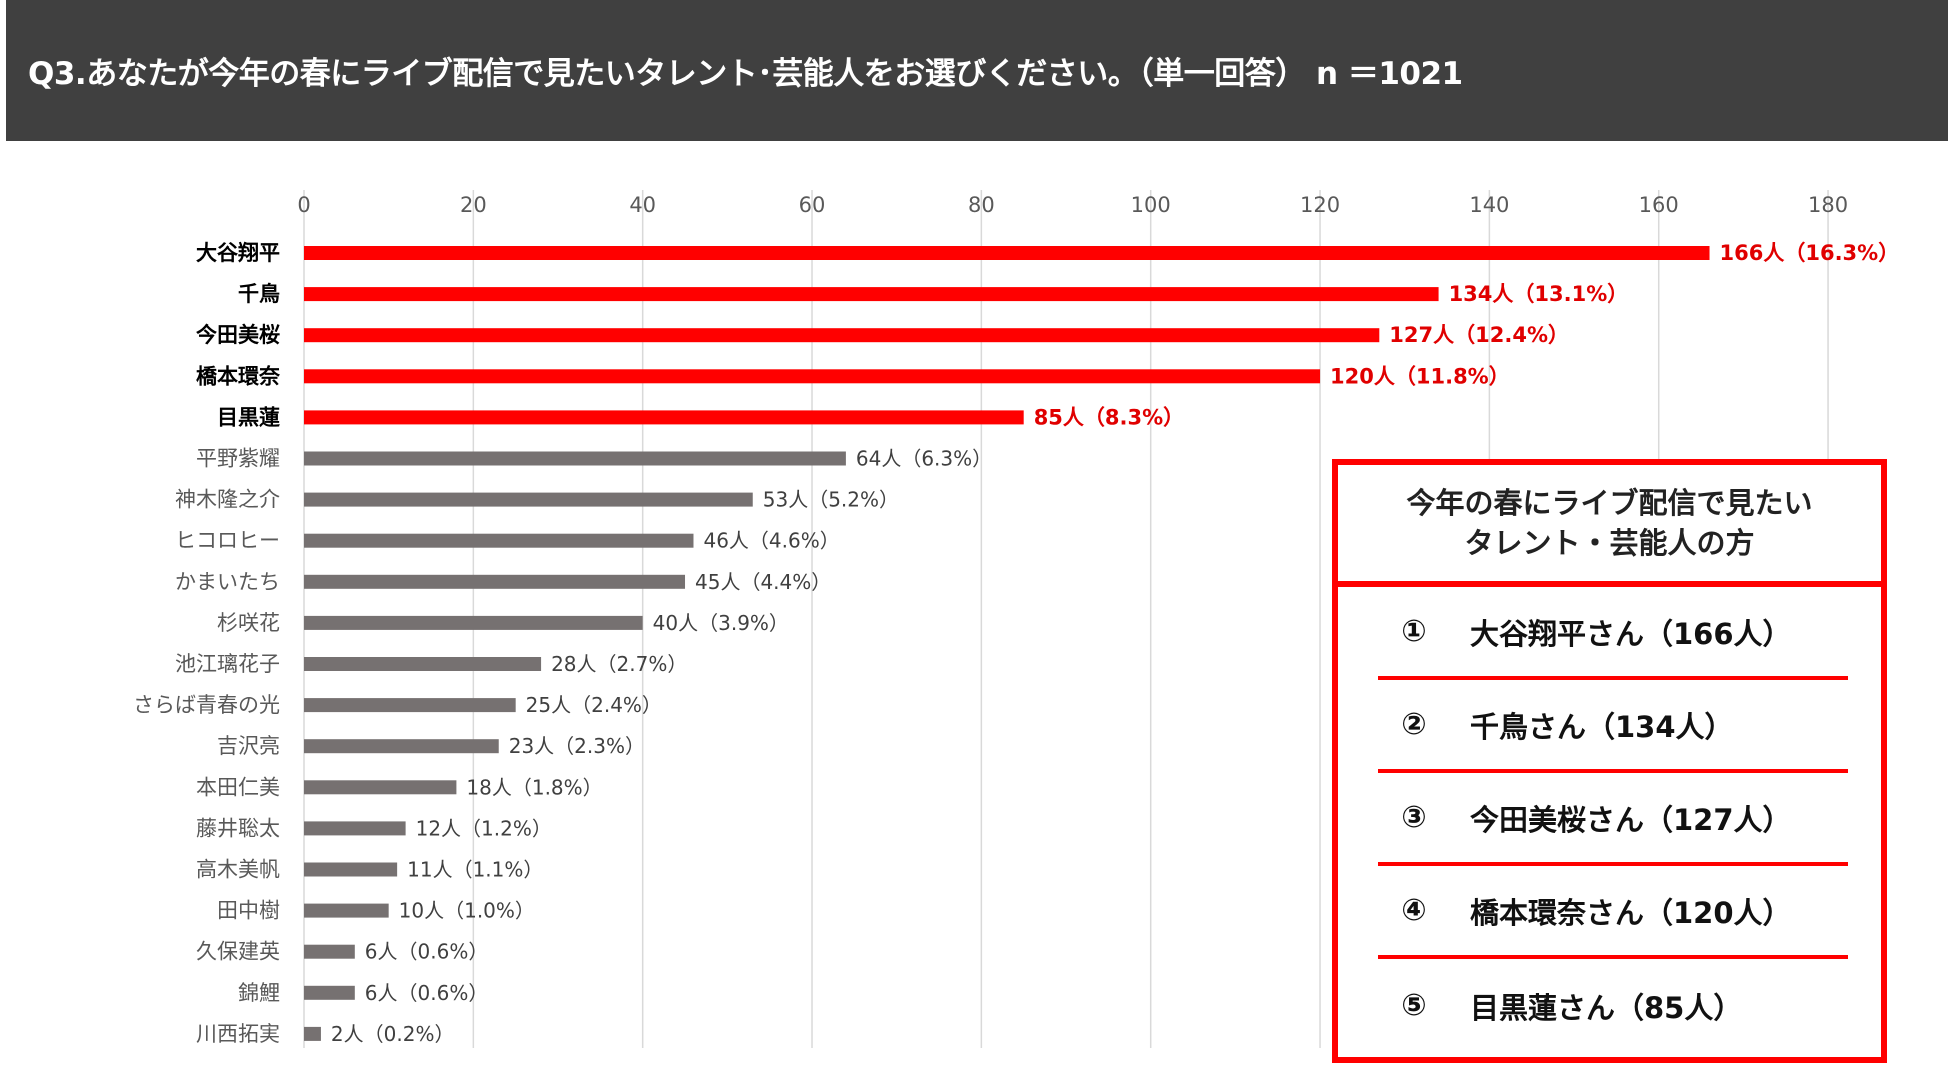 The image size is (1950, 1078). I want to click on category-label: 今田美桜, so click(238, 335).